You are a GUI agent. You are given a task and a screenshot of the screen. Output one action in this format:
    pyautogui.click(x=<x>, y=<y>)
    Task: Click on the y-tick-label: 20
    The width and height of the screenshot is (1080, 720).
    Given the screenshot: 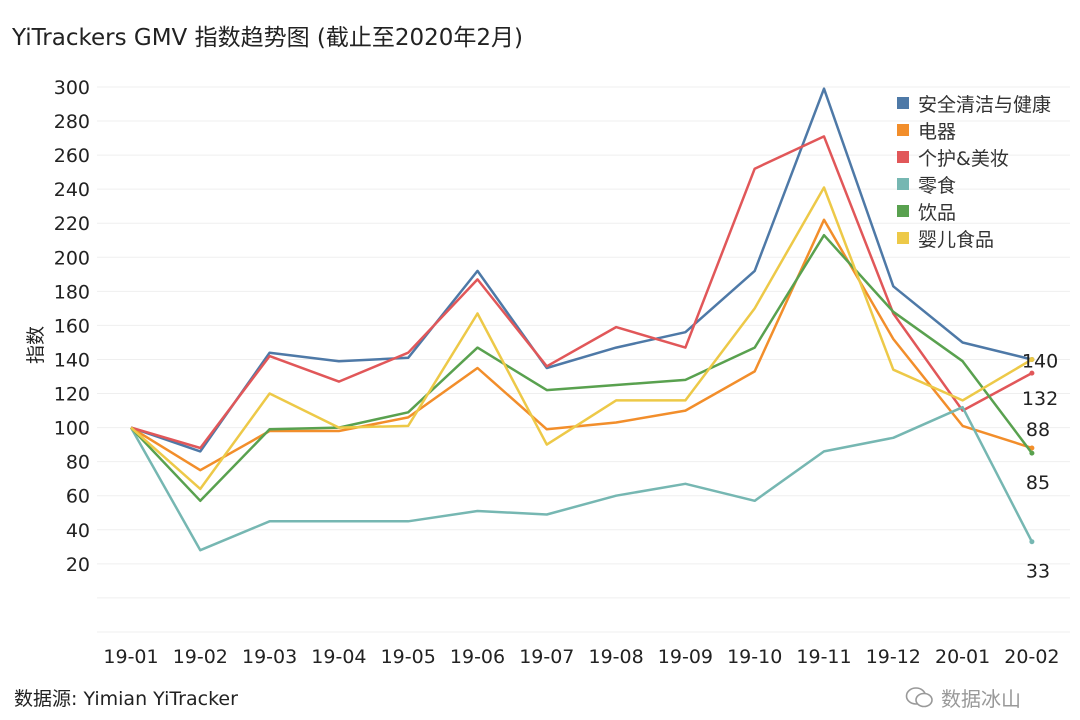 What is the action you would take?
    pyautogui.click(x=78, y=565)
    